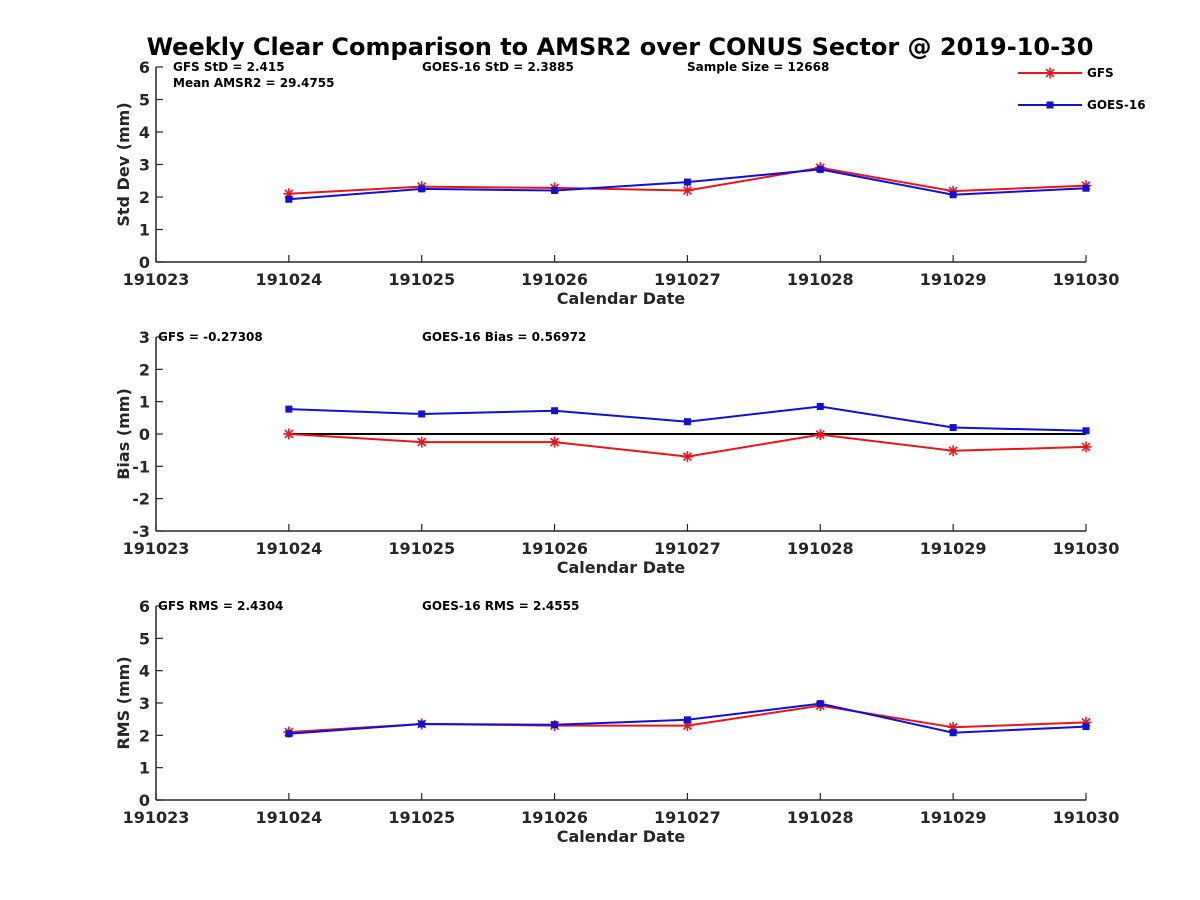 Image resolution: width=1200 pixels, height=900 pixels. What do you see at coordinates (500, 606) in the screenshot?
I see `stat-annotation: GOES-16 RMS = 2.4555` at bounding box center [500, 606].